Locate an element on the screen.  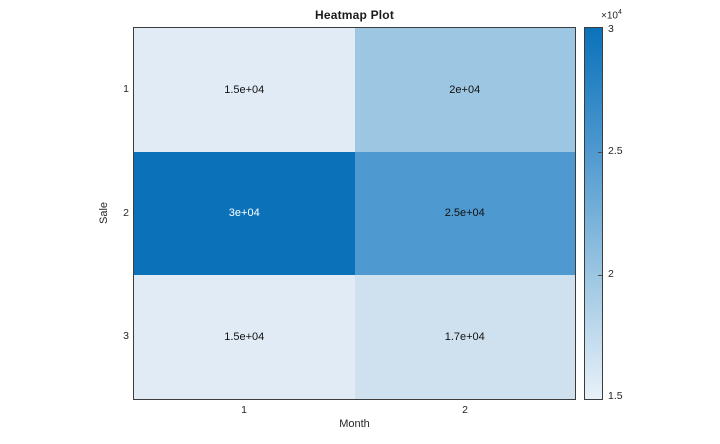
y-tick-label-2: 2 is located at coordinates (126, 213).